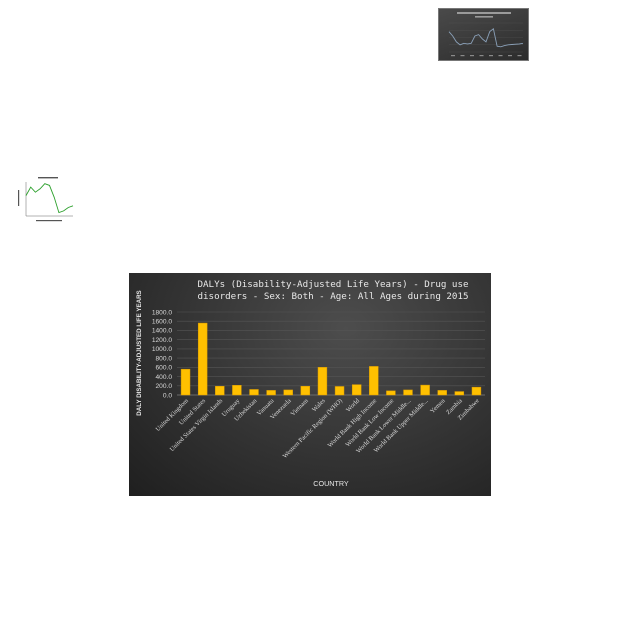  Describe the element at coordinates (331, 483) in the screenshot. I see `x-axis-title: COUNTRY` at that location.